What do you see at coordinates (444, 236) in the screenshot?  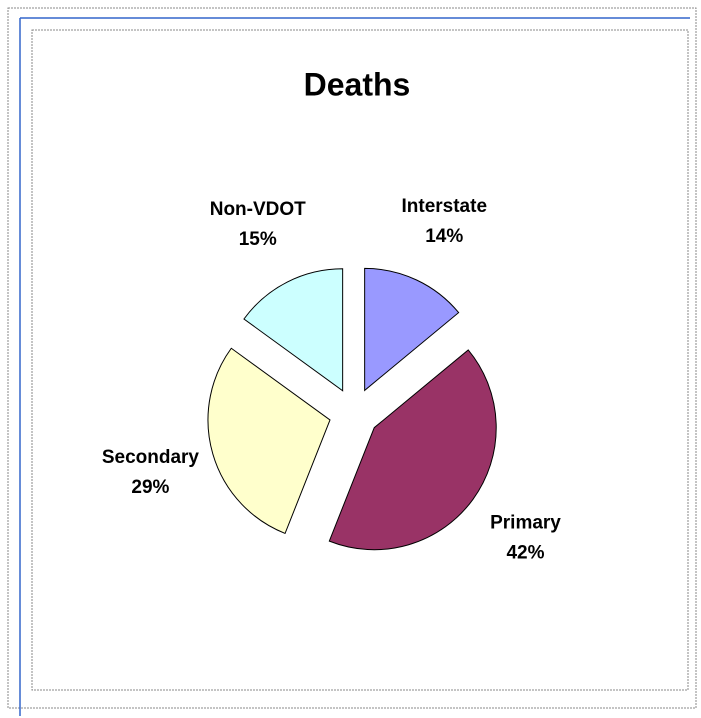 I see `slice-label: 14%` at bounding box center [444, 236].